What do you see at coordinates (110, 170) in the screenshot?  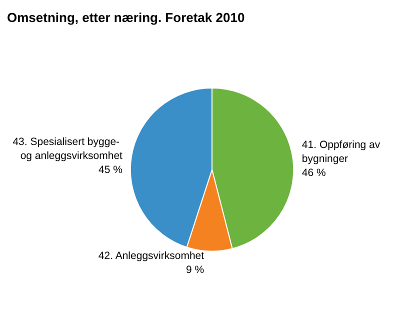 I see `data-label: 45 %` at bounding box center [110, 170].